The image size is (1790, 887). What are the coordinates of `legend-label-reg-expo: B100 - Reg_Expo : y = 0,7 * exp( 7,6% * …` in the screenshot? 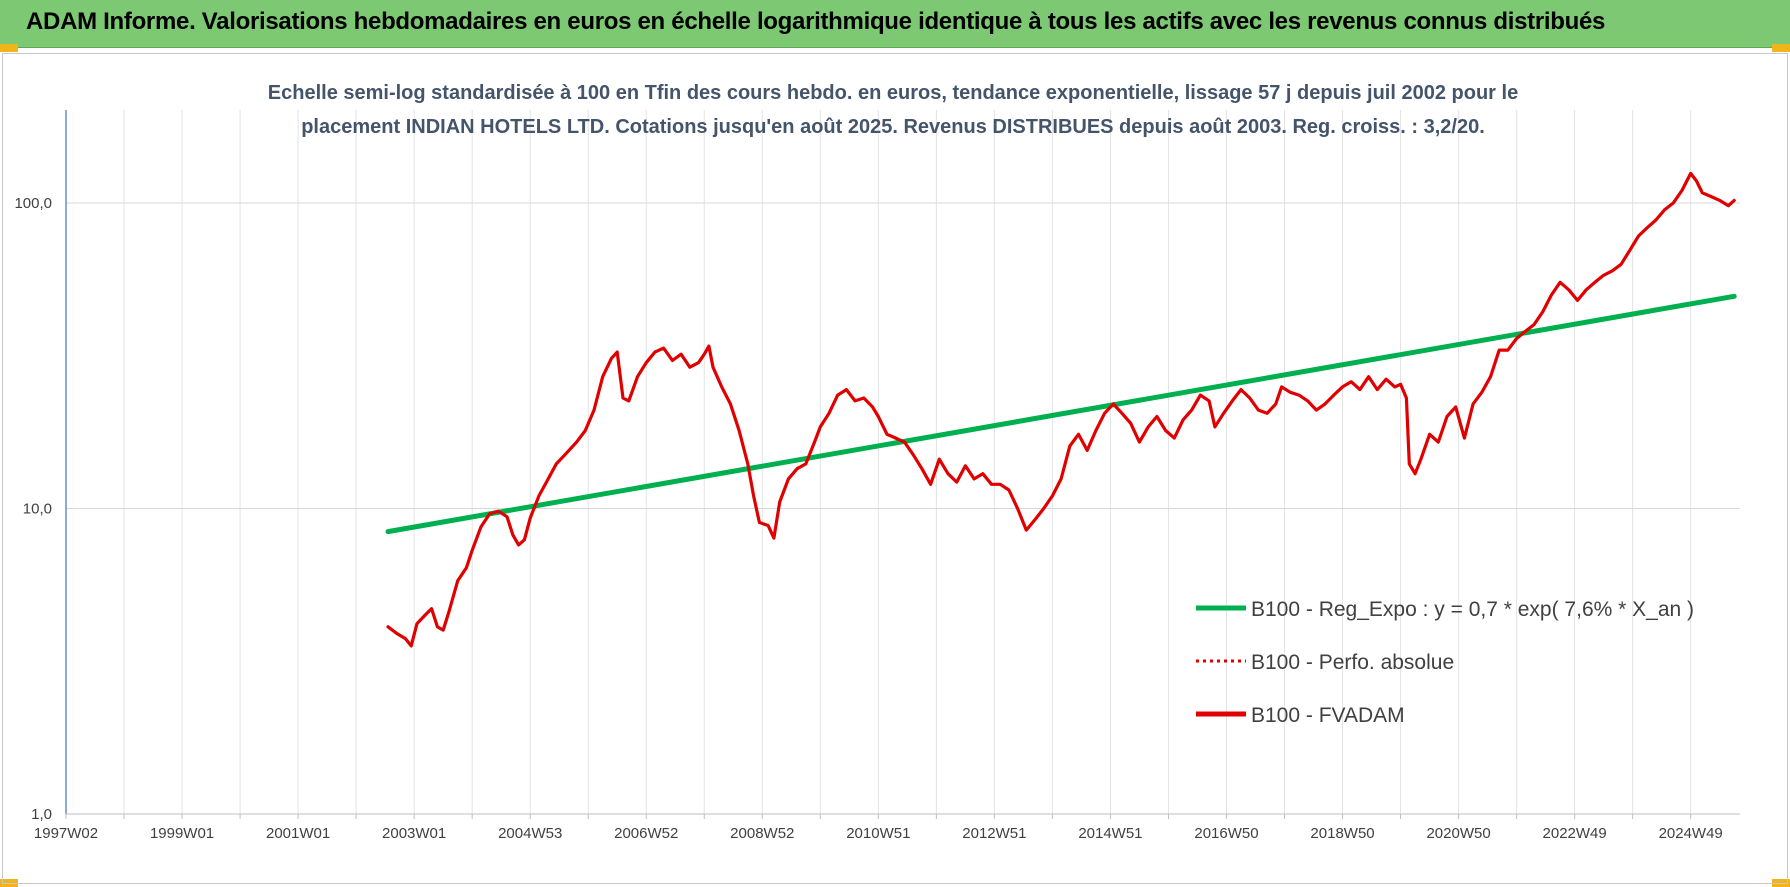 It's located at (1472, 609).